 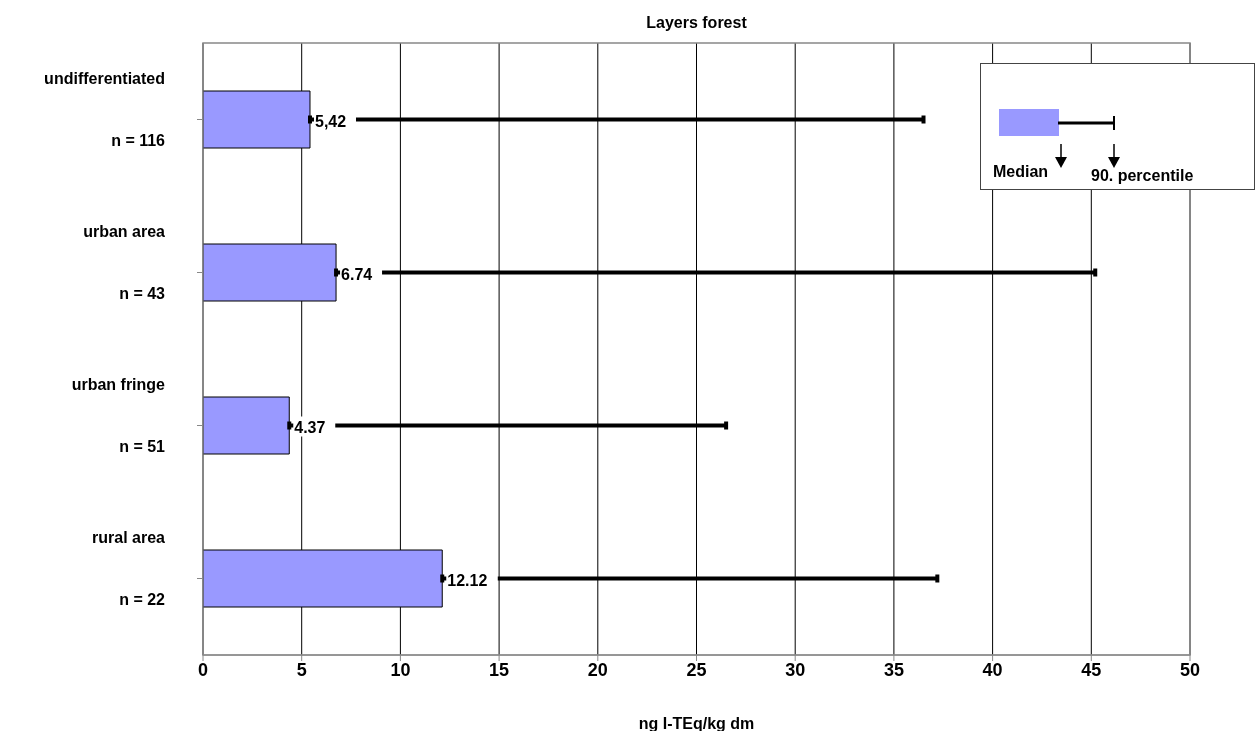 What do you see at coordinates (696, 23) in the screenshot?
I see `chart-title: Layers forest` at bounding box center [696, 23].